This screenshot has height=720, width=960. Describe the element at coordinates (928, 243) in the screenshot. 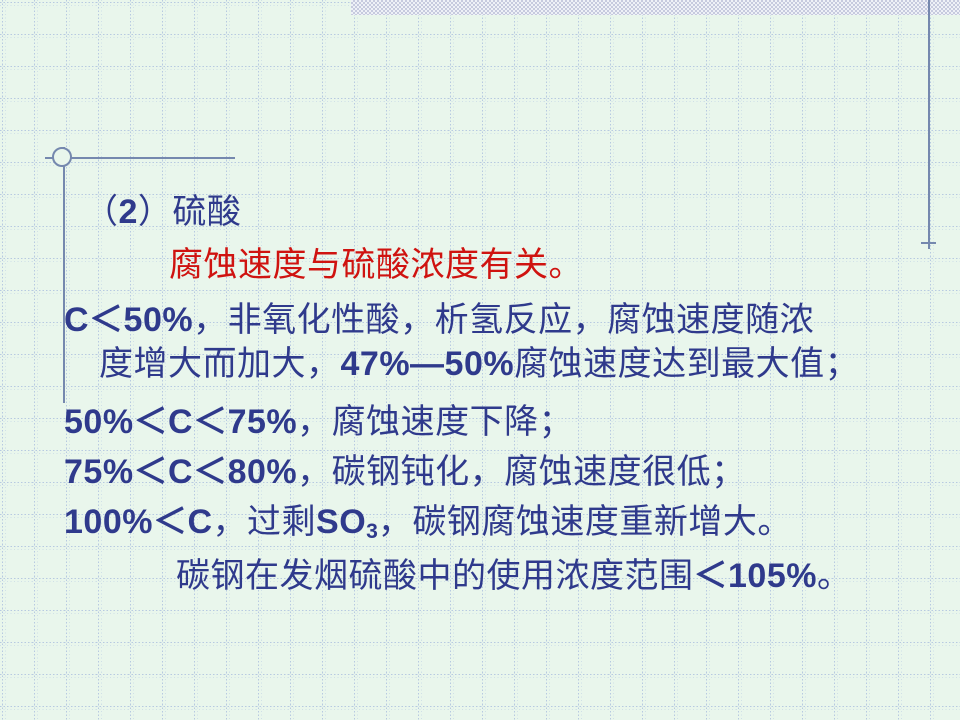

I see `right-border-line-tick` at that location.